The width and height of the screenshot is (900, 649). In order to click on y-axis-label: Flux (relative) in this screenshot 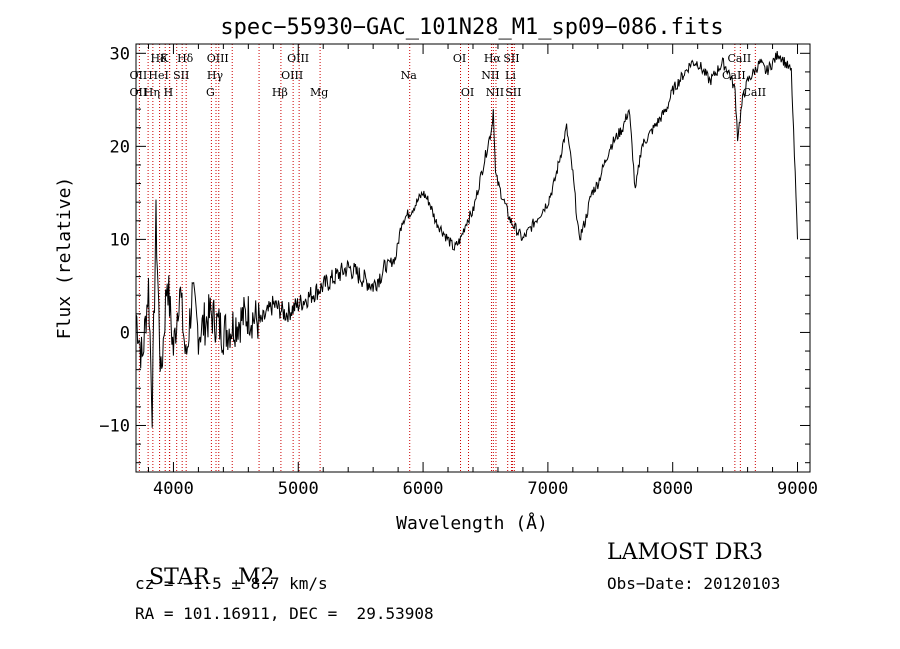, I will do `click(64, 258)`.